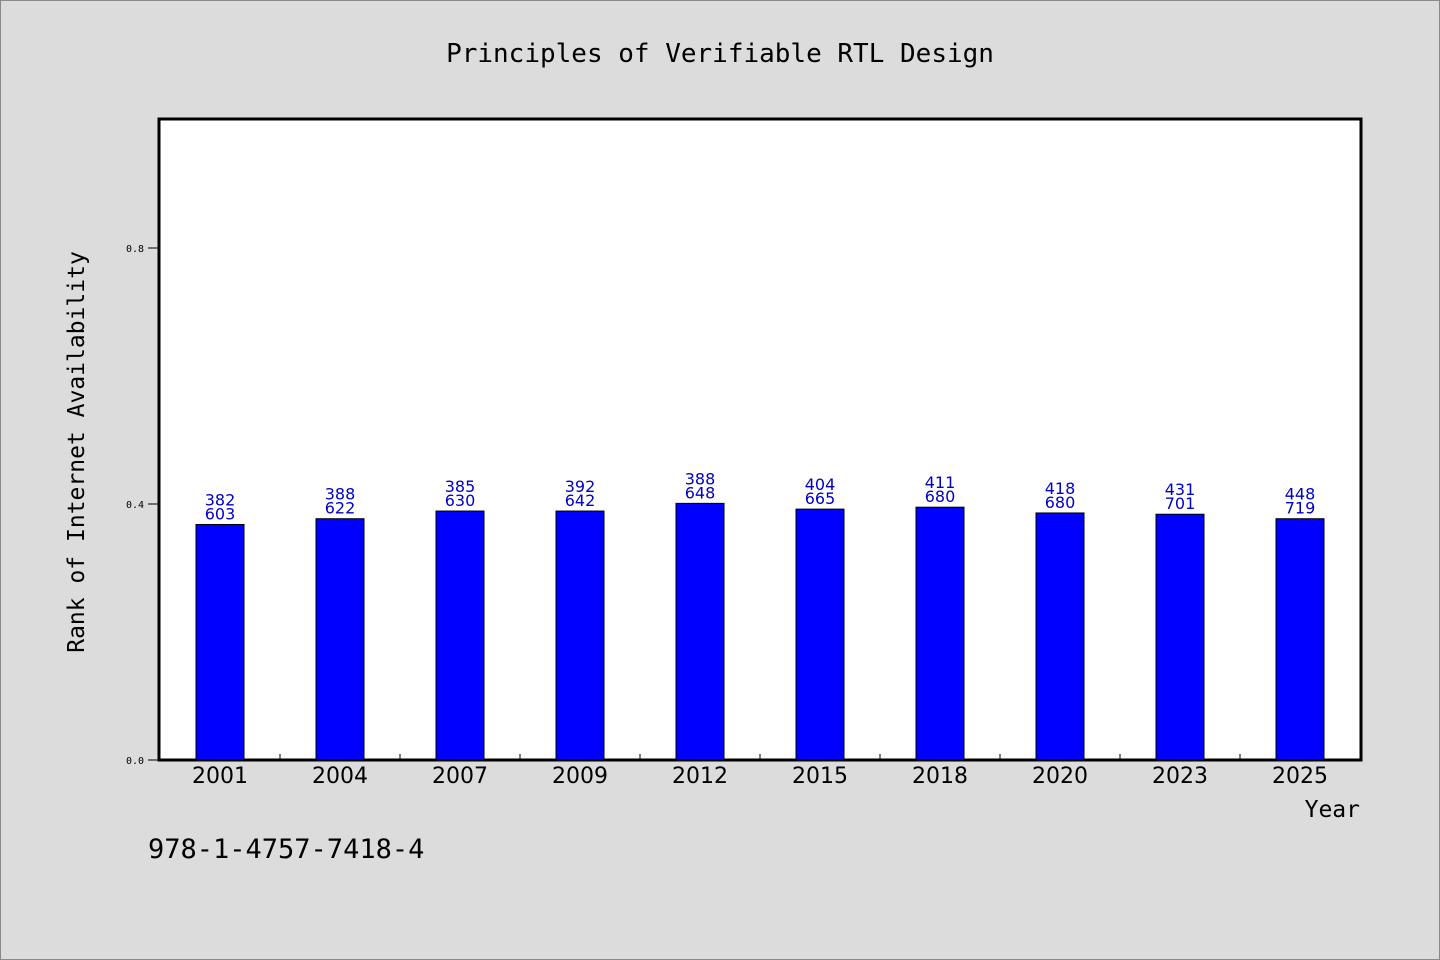 The width and height of the screenshot is (1440, 960). Describe the element at coordinates (460, 776) in the screenshot. I see `x-tick-label: 2007` at that location.